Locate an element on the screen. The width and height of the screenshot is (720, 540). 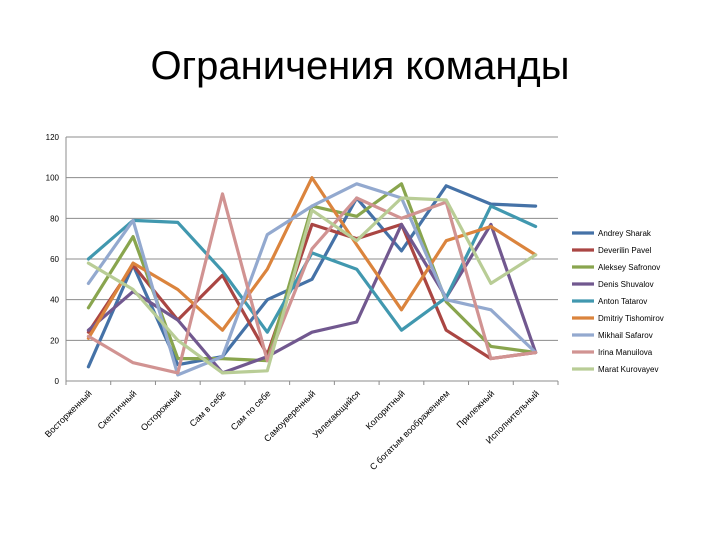
legend-label: Anton Tatarov is located at coordinates (622, 301).